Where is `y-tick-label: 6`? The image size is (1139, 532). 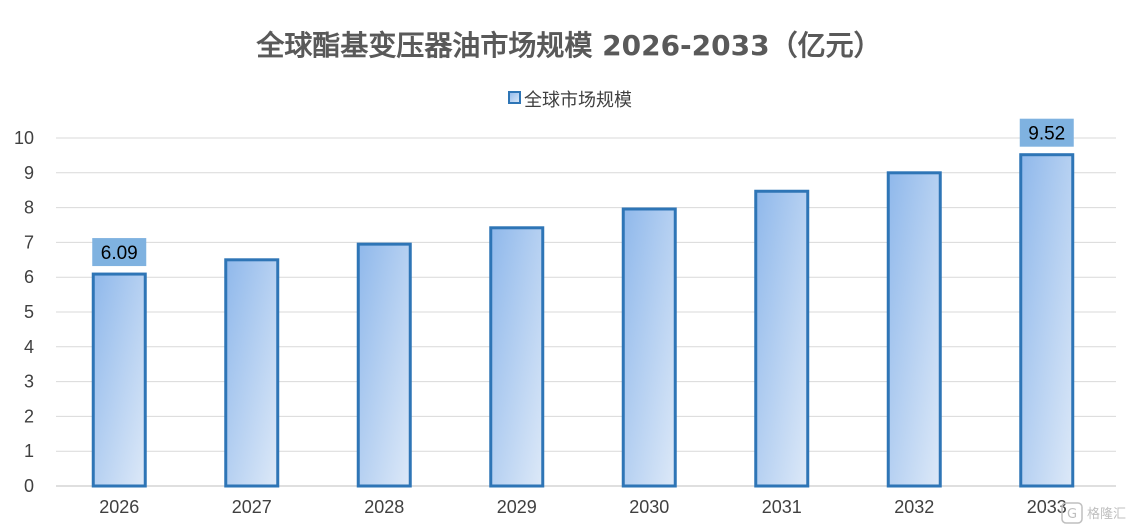
y-tick-label: 6 is located at coordinates (29, 277).